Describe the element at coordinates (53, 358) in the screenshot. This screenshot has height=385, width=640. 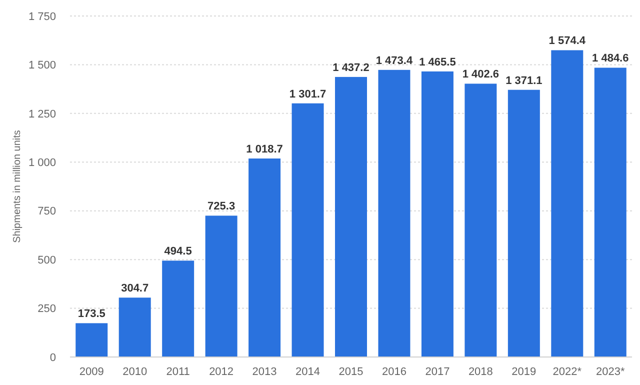
I see `y-tick-label: 0` at that location.